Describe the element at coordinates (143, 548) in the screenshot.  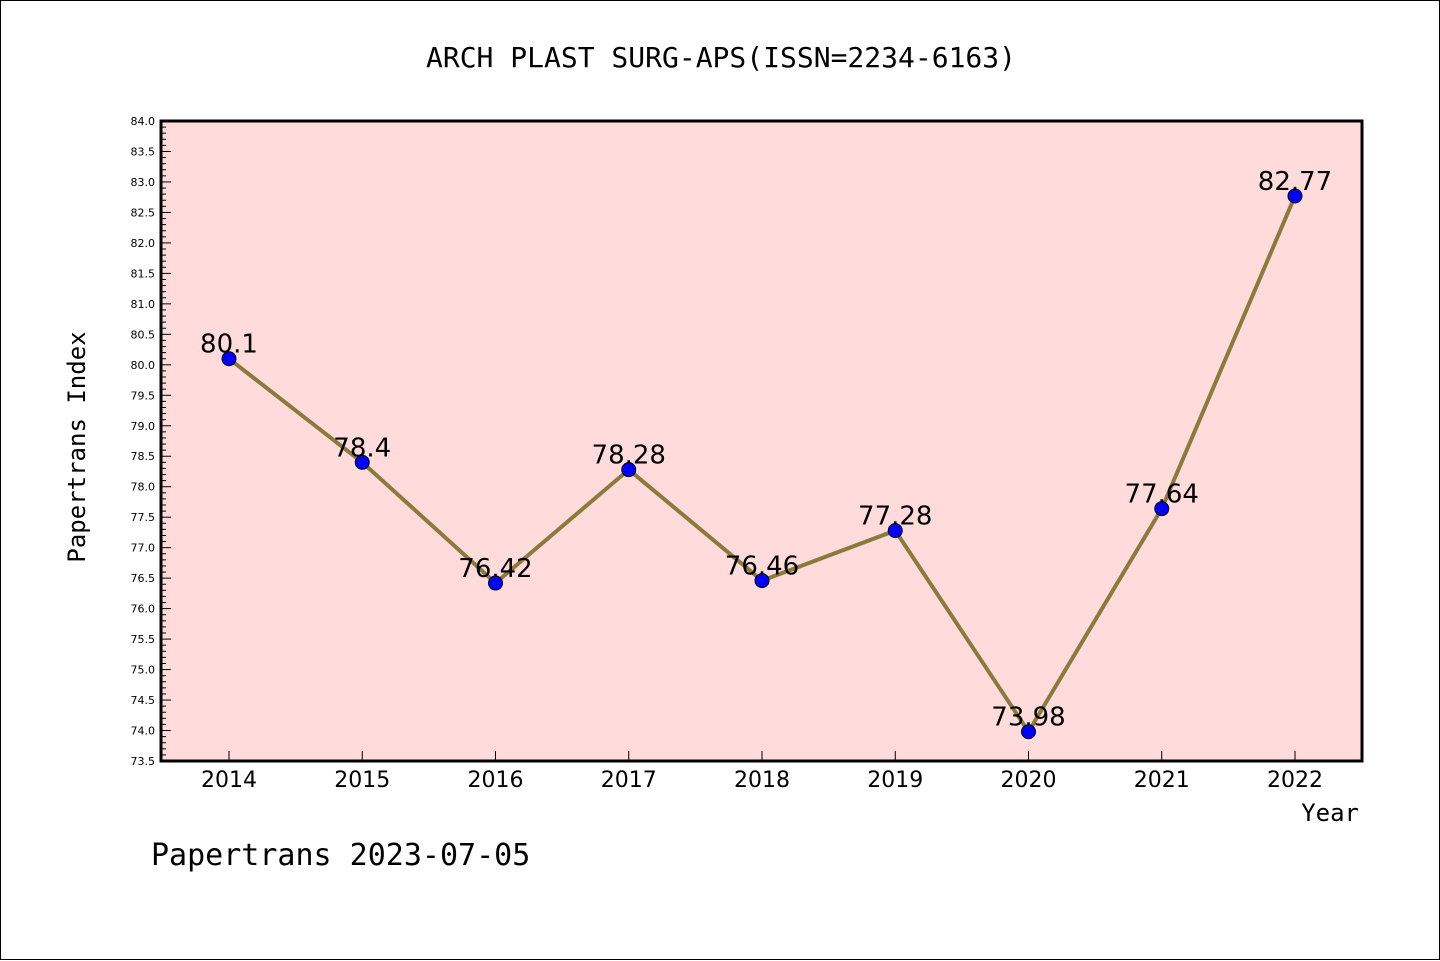
I see `y-tick-label: 77.0` at that location.